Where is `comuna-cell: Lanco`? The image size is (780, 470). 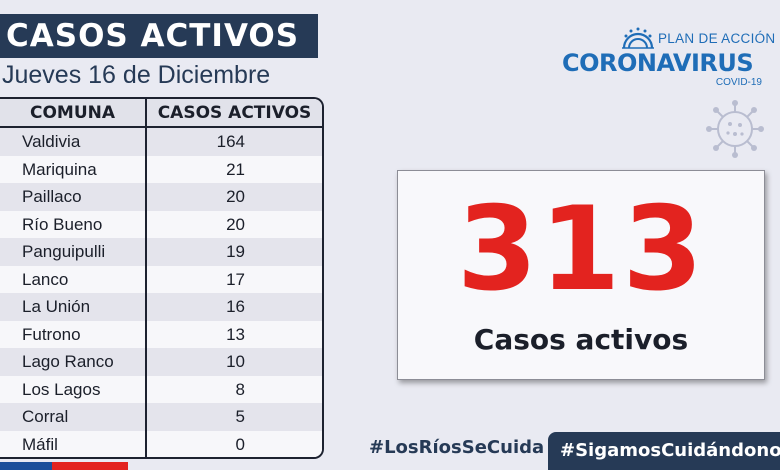 comuna-cell: Lanco is located at coordinates (73, 279).